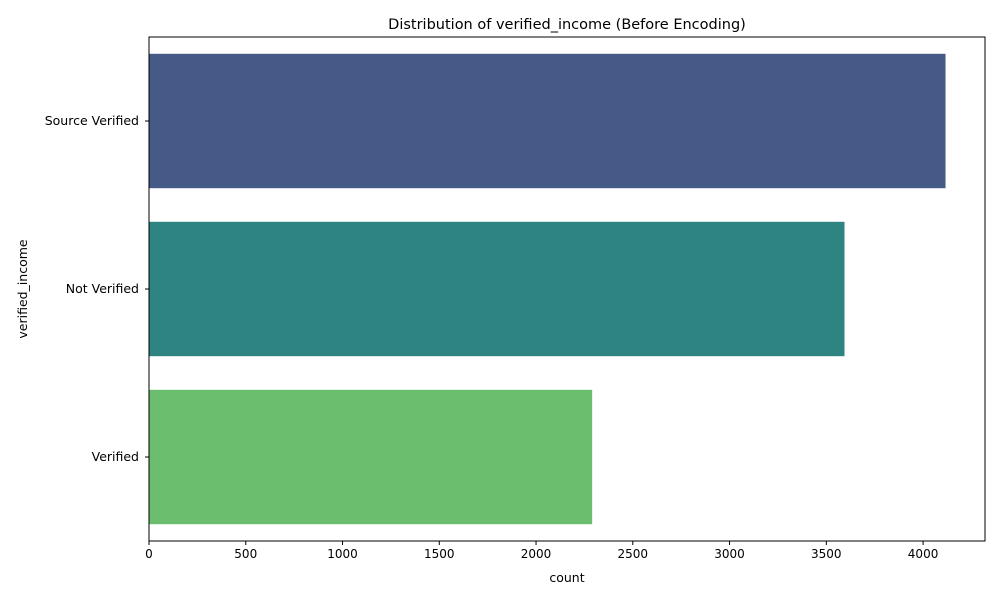 The width and height of the screenshot is (1000, 604). What do you see at coordinates (633, 554) in the screenshot?
I see `x-tick-label: 2500` at bounding box center [633, 554].